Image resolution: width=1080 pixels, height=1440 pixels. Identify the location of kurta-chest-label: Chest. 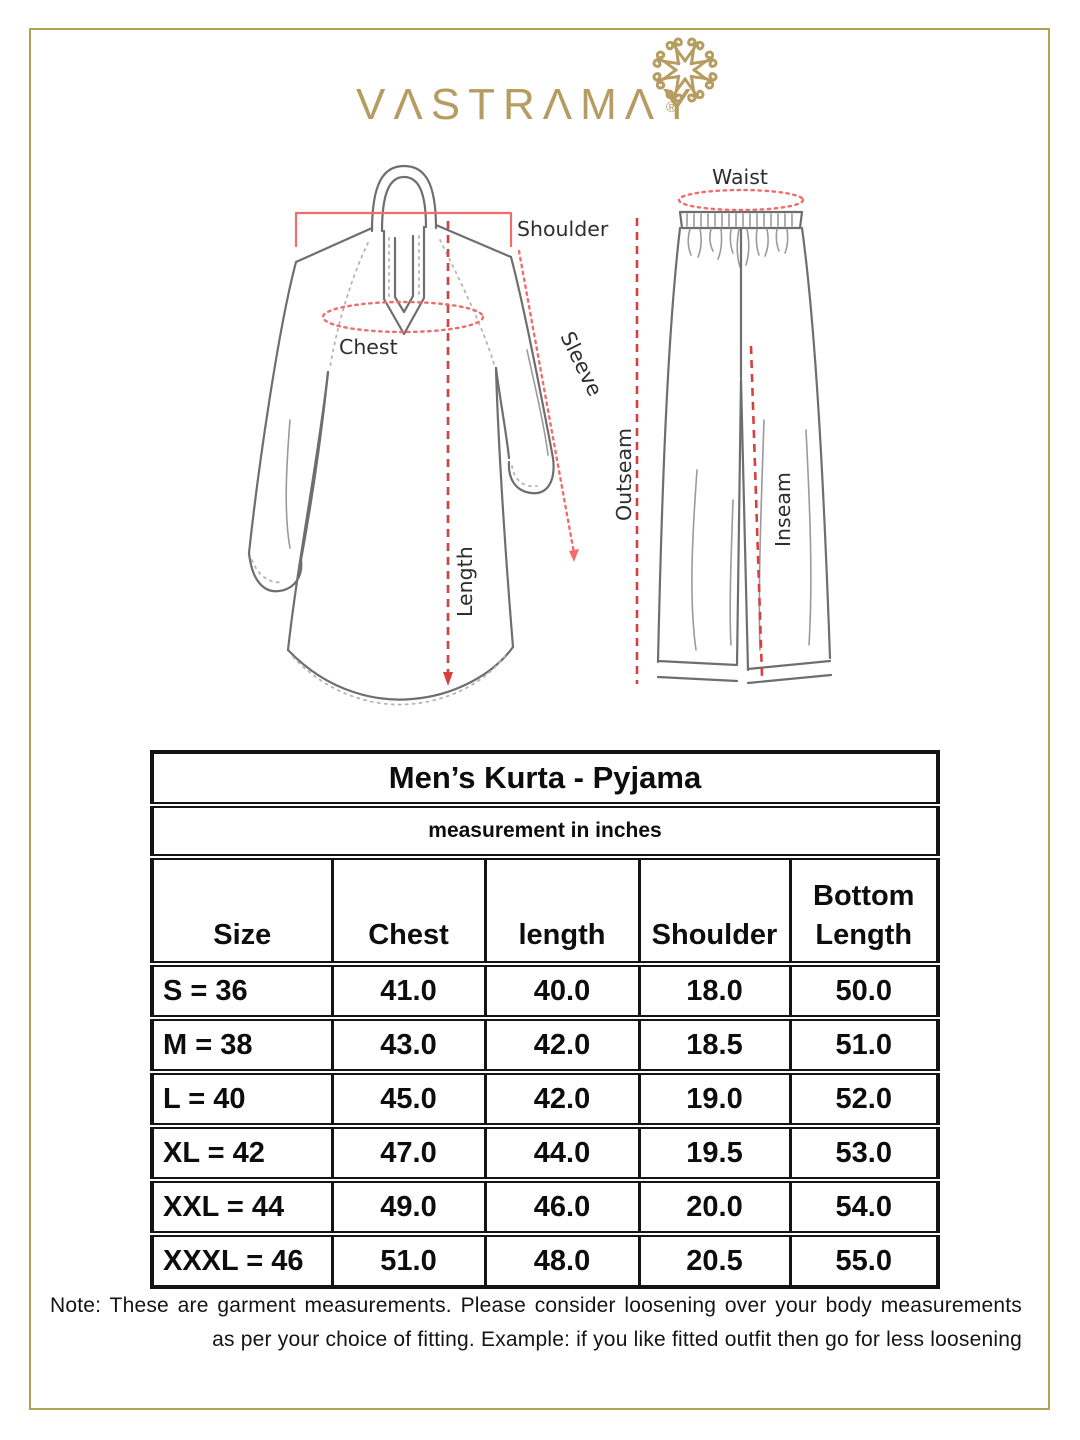
(368, 347).